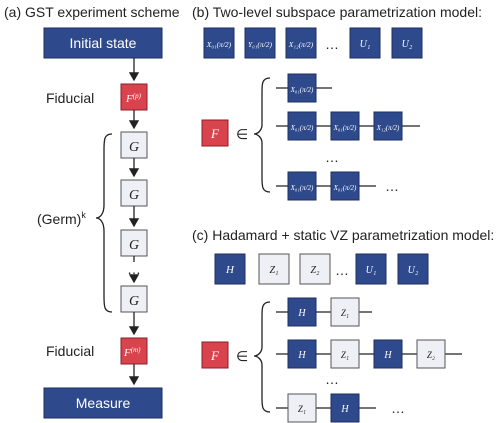 The height and width of the screenshot is (423, 500). What do you see at coordinates (219, 44) in the screenshot?
I see `gate-x01-label: X₀₁(π/2)` at bounding box center [219, 44].